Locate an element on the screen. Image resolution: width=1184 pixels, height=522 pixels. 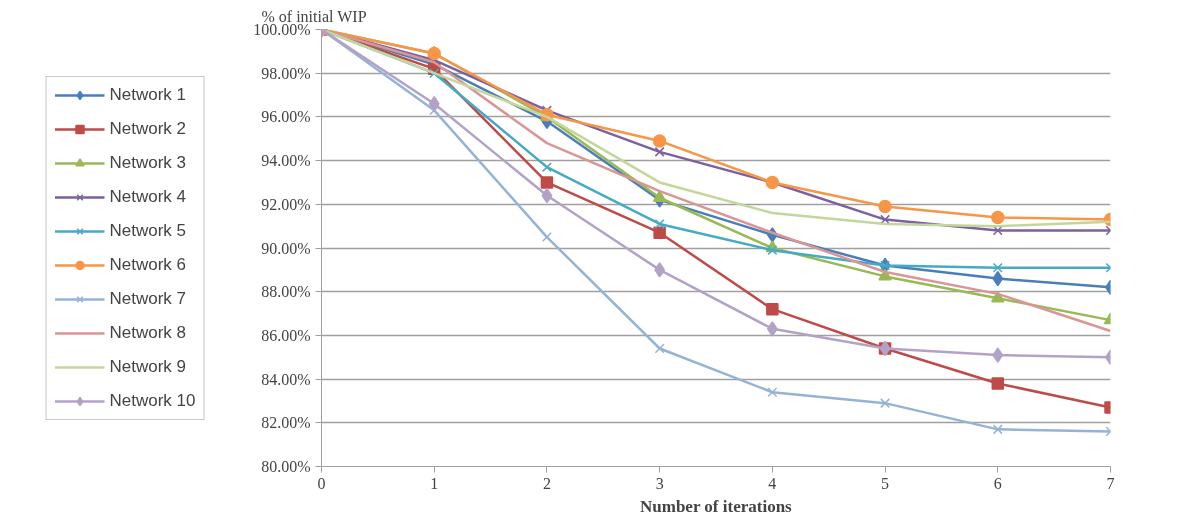
legend-label: Network 2 is located at coordinates (148, 128).